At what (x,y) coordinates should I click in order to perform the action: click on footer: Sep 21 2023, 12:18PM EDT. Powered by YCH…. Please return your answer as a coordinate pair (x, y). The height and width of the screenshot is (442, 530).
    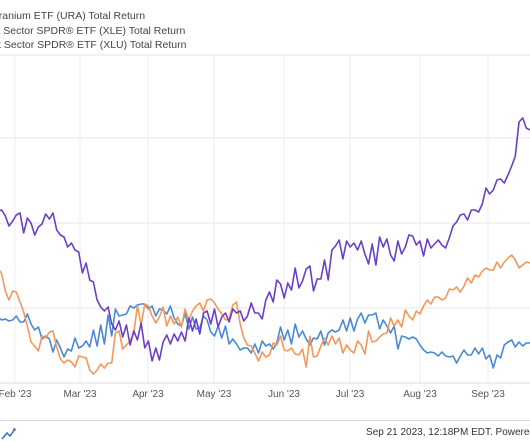
    Looking at the image, I should click on (265, 431).